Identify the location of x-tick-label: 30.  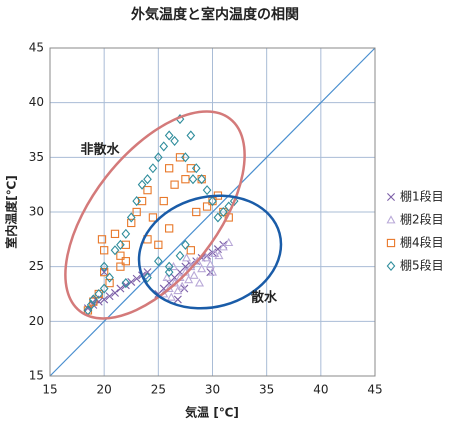
(212, 390).